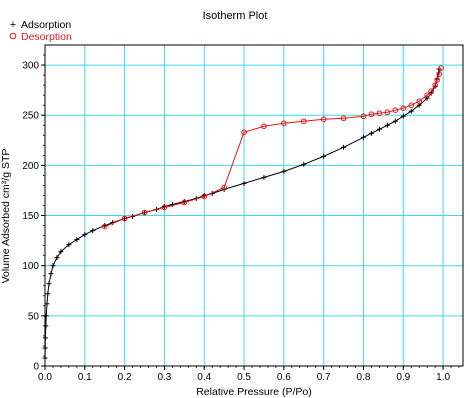  I want to click on x-tick-label: 1.0, so click(443, 377).